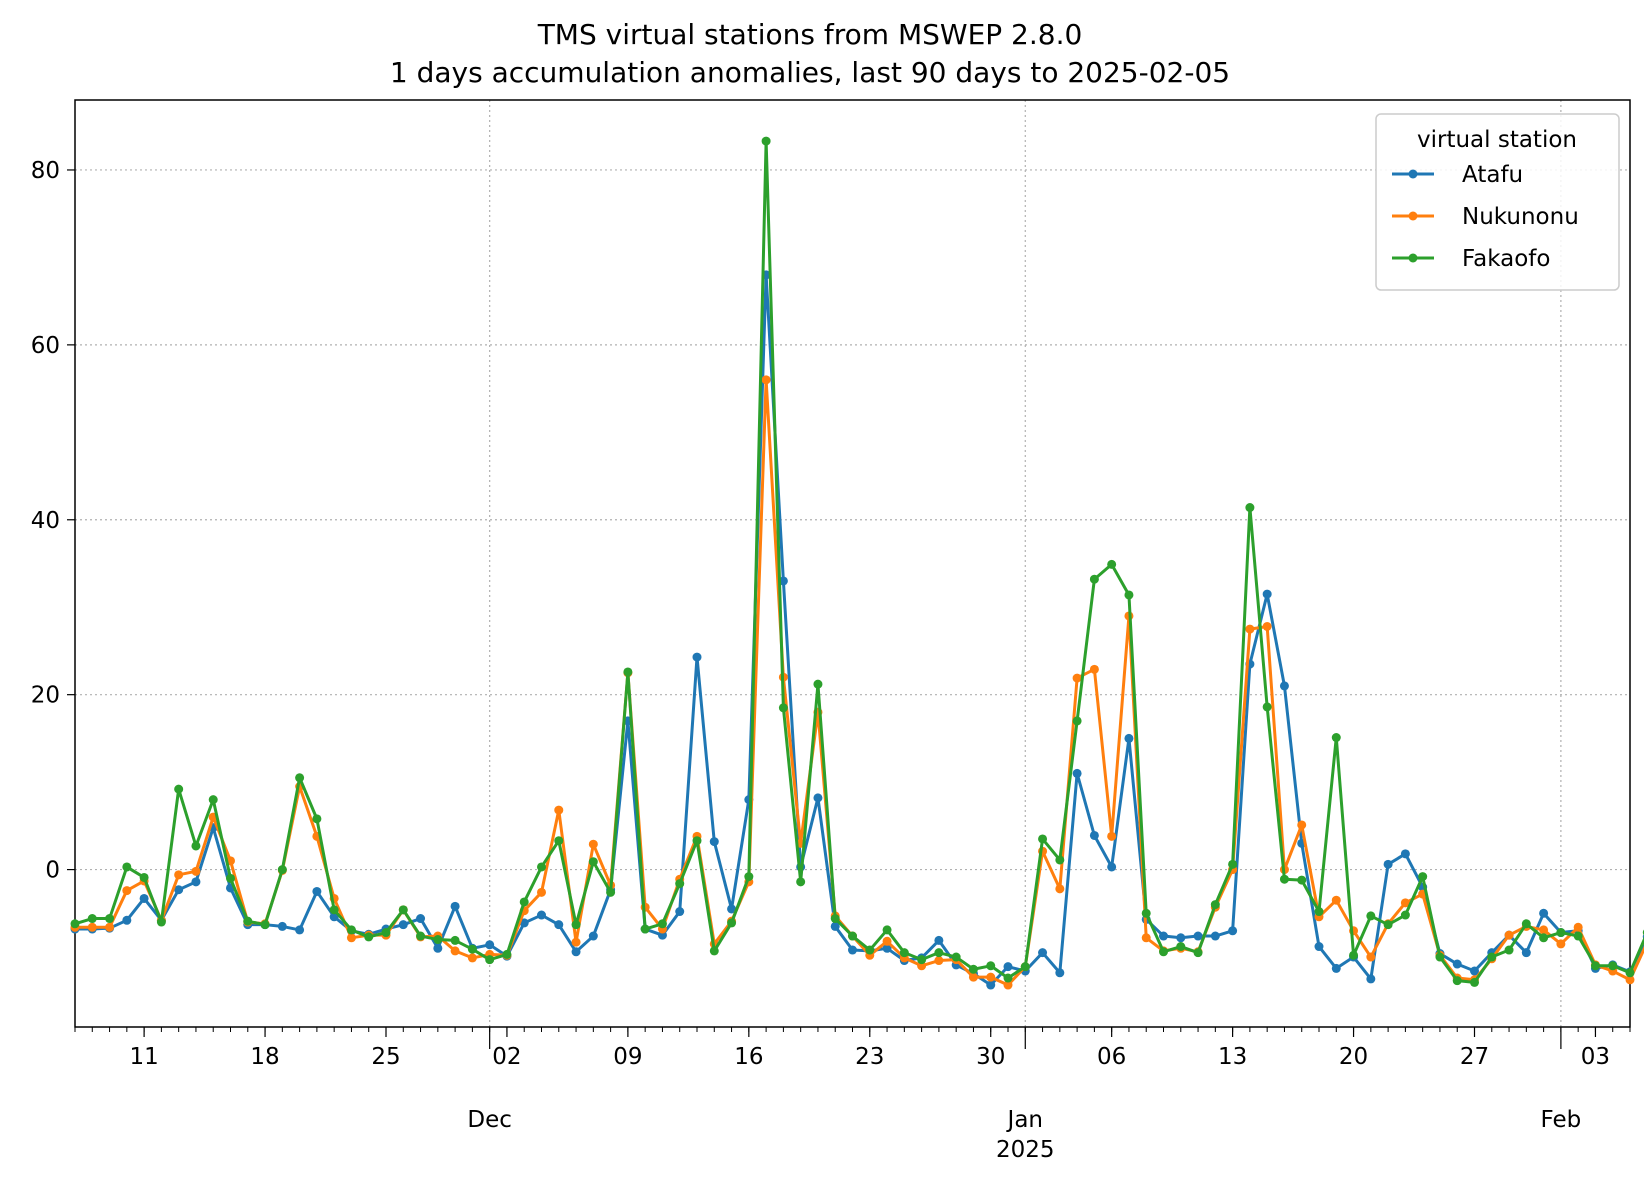 The height and width of the screenshot is (1189, 1644). I want to click on x-tick-label: 03, so click(1595, 1057).